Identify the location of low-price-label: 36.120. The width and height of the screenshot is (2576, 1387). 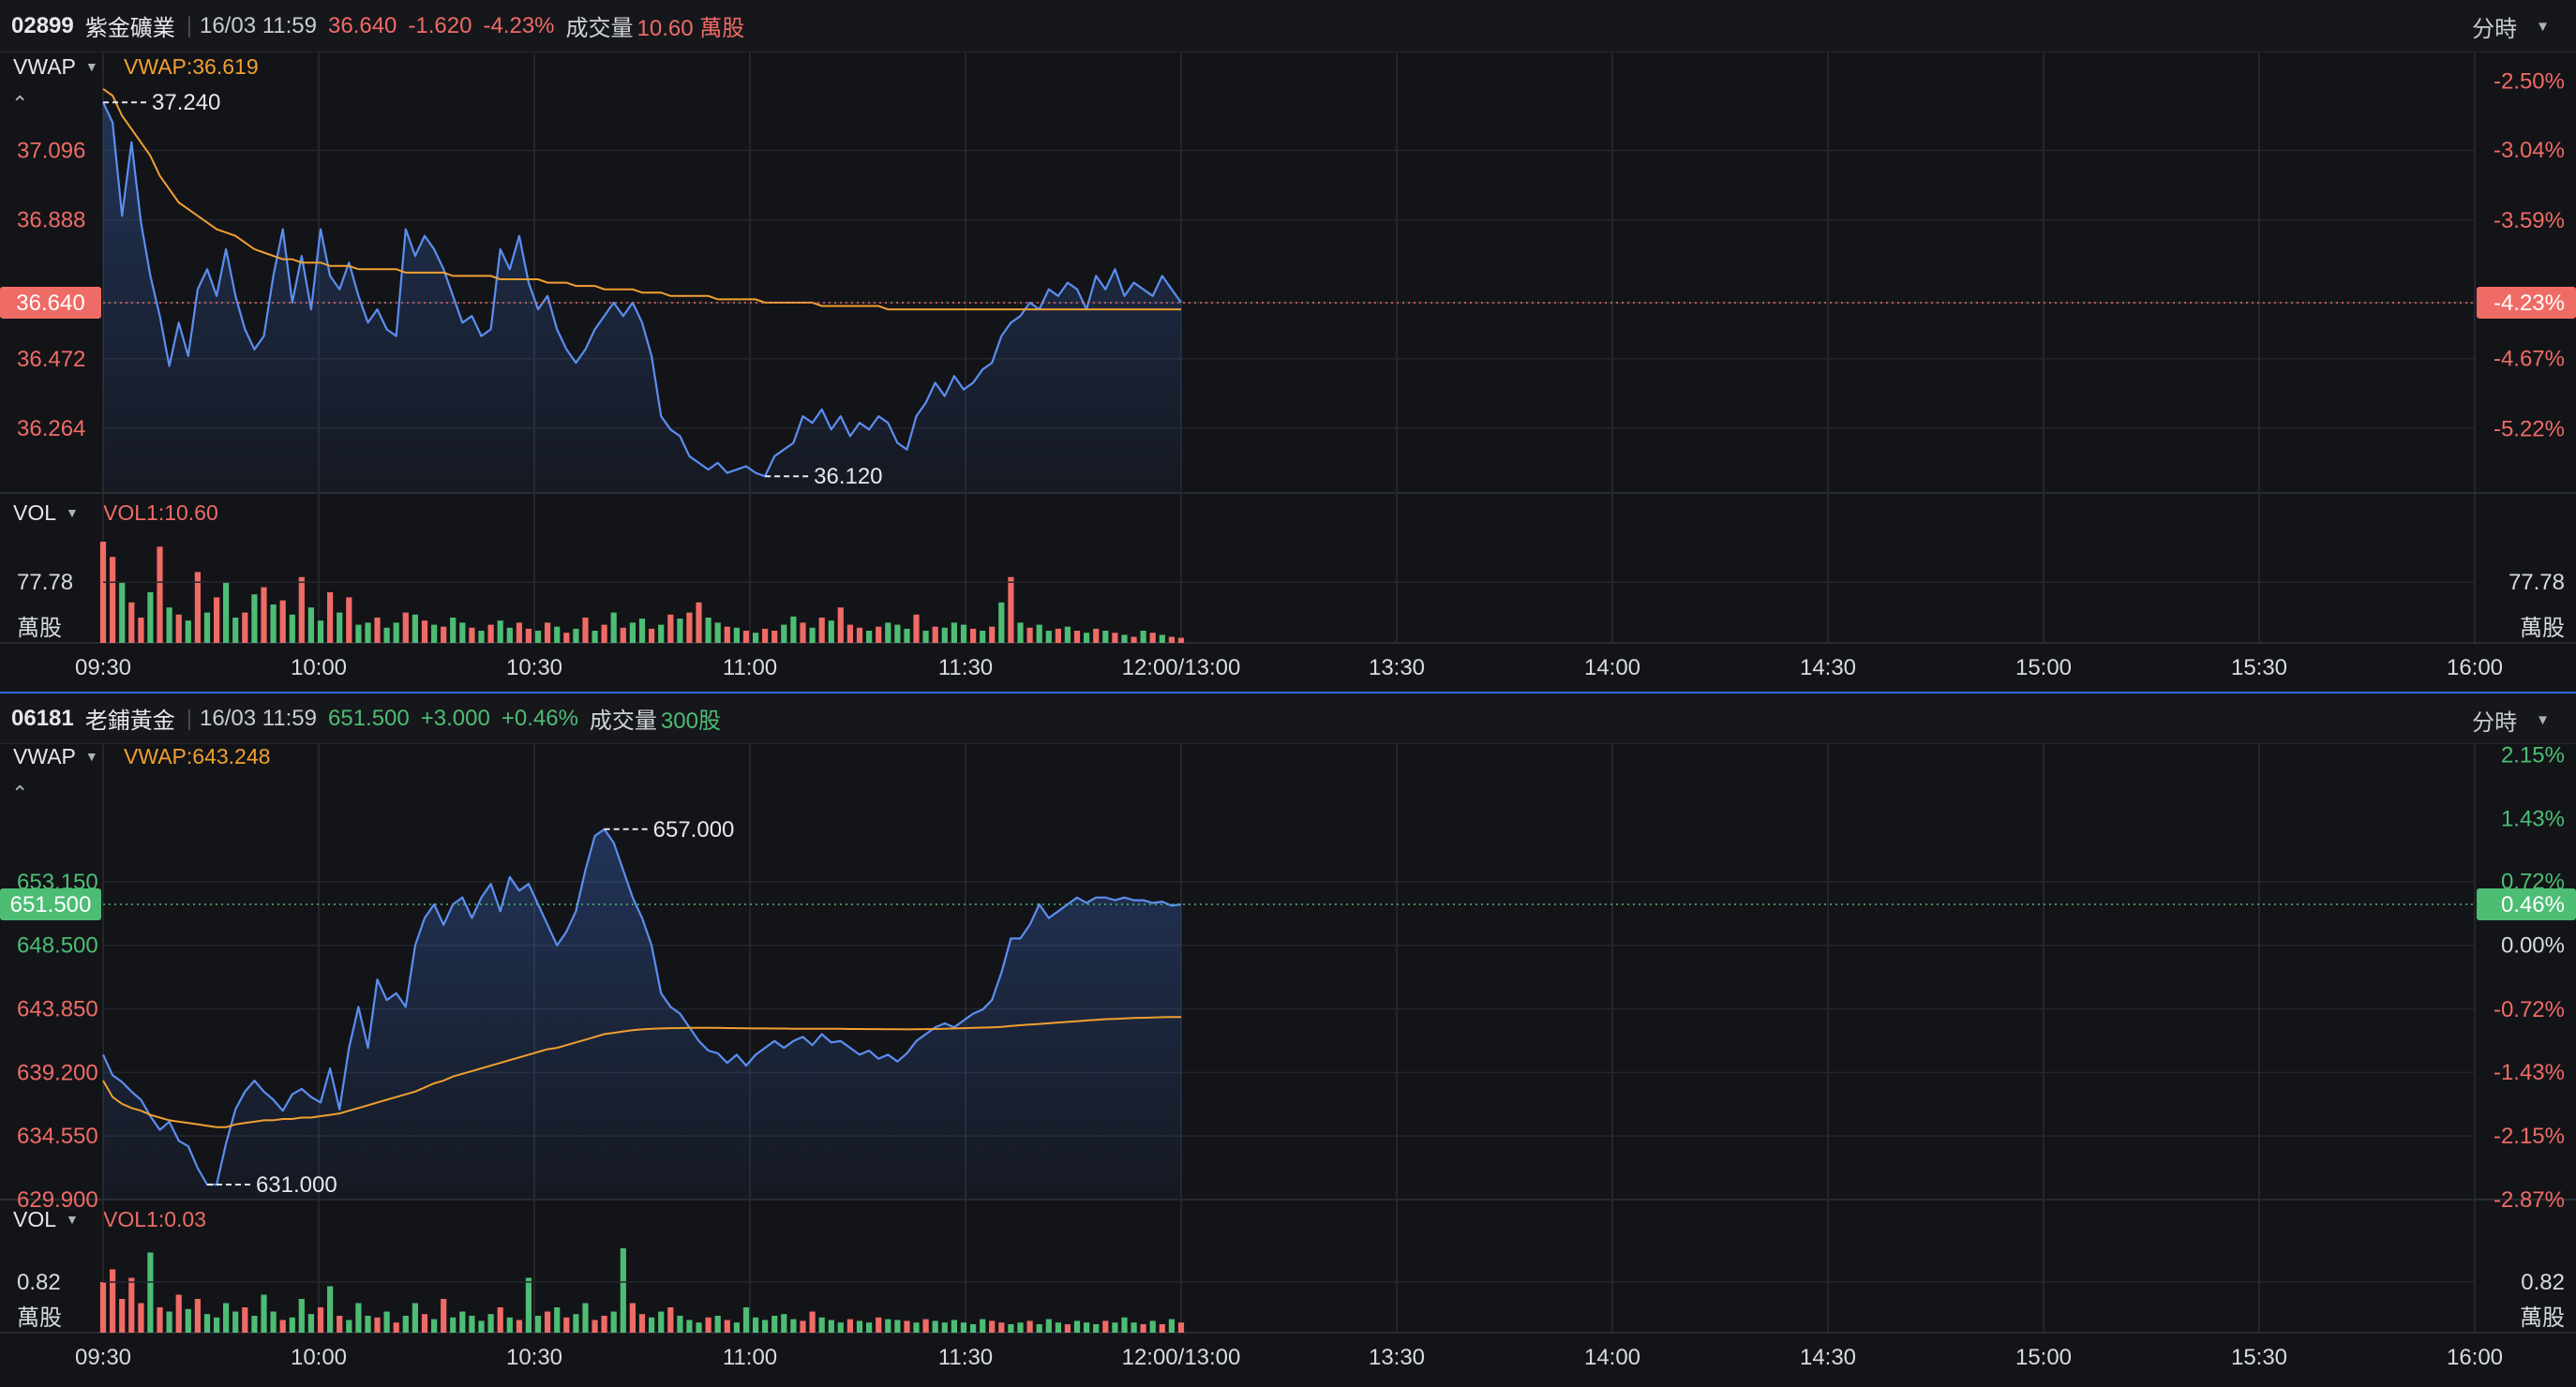
(848, 476).